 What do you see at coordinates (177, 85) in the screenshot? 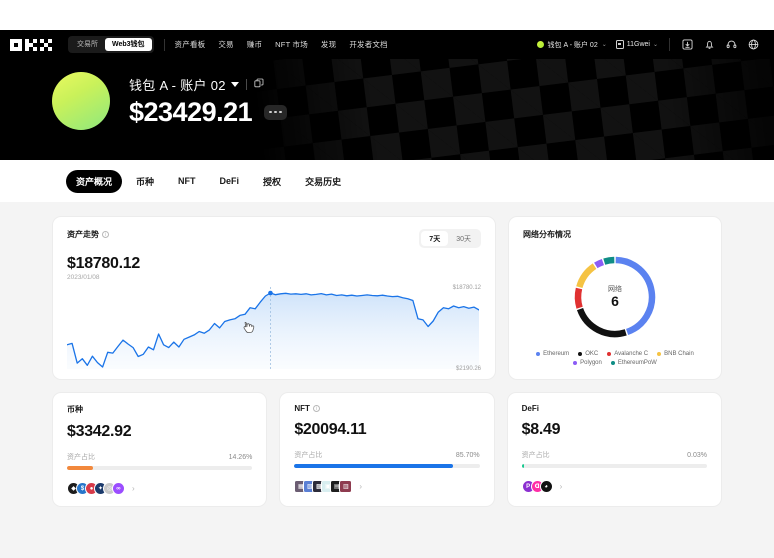
I see `hero-wallet-name: 钱包 A - 账户 02` at bounding box center [177, 85].